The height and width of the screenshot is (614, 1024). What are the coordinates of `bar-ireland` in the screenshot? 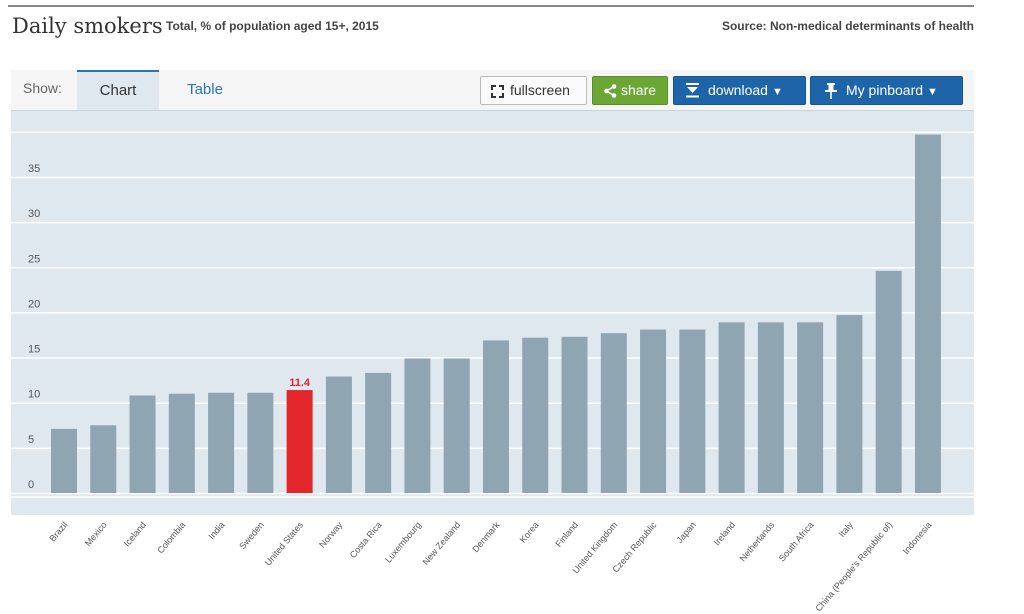 It's located at (731, 407).